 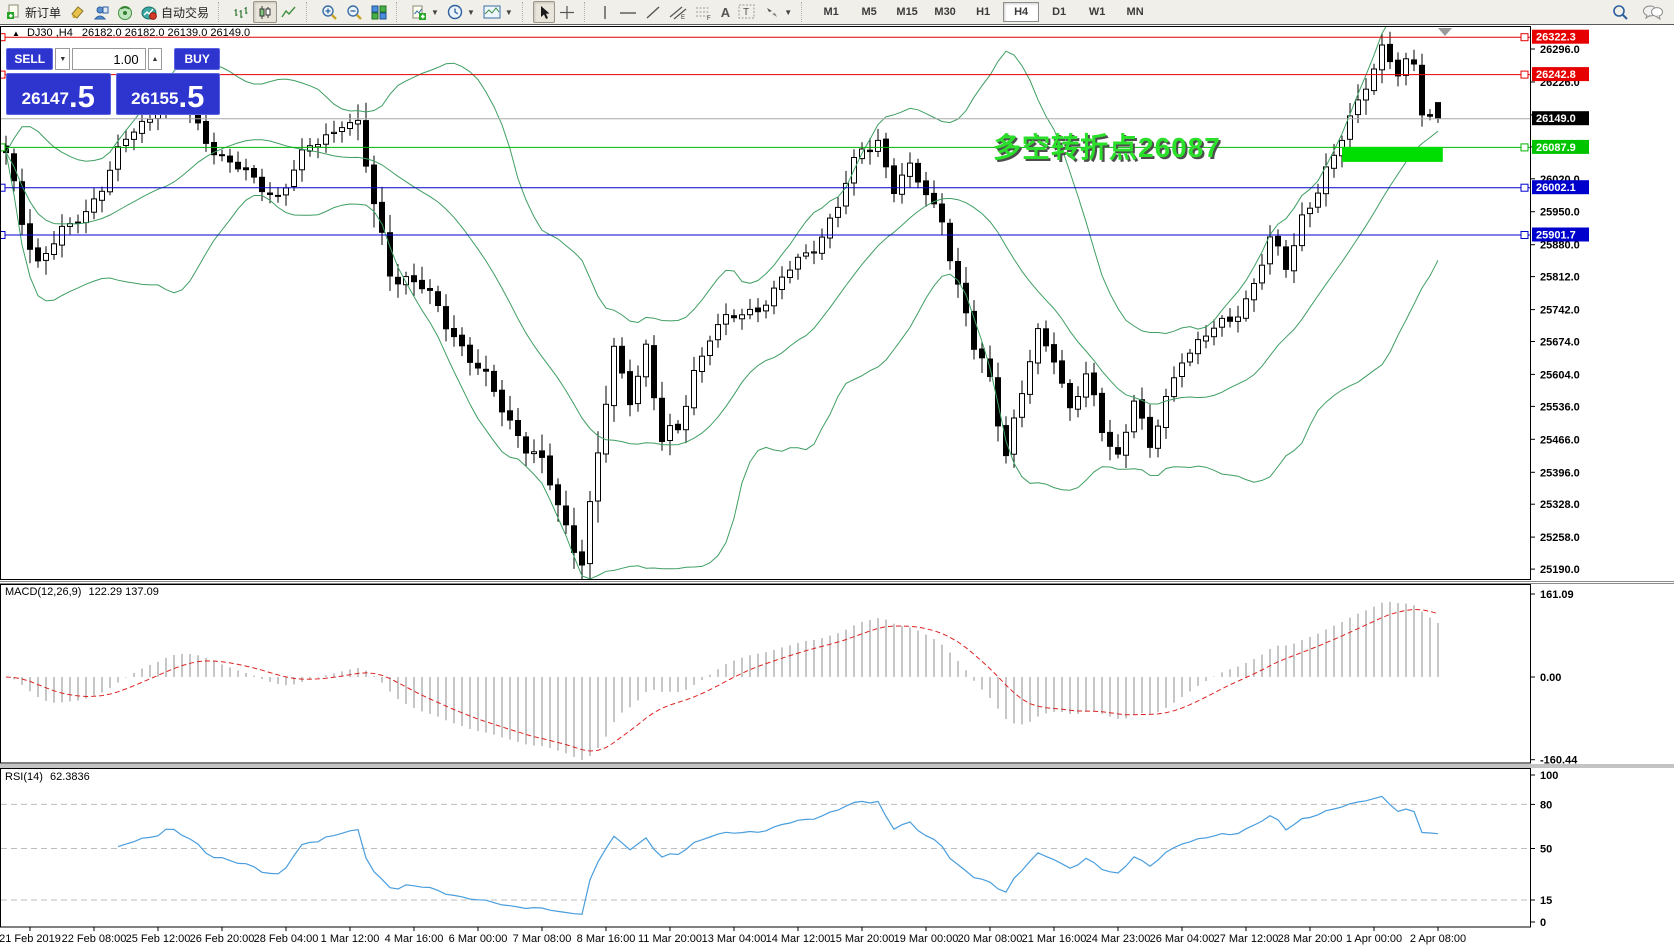 What do you see at coordinates (1554, 678) in the screenshot?
I see `macd-axis: 161.09 0.00 -160.44` at bounding box center [1554, 678].